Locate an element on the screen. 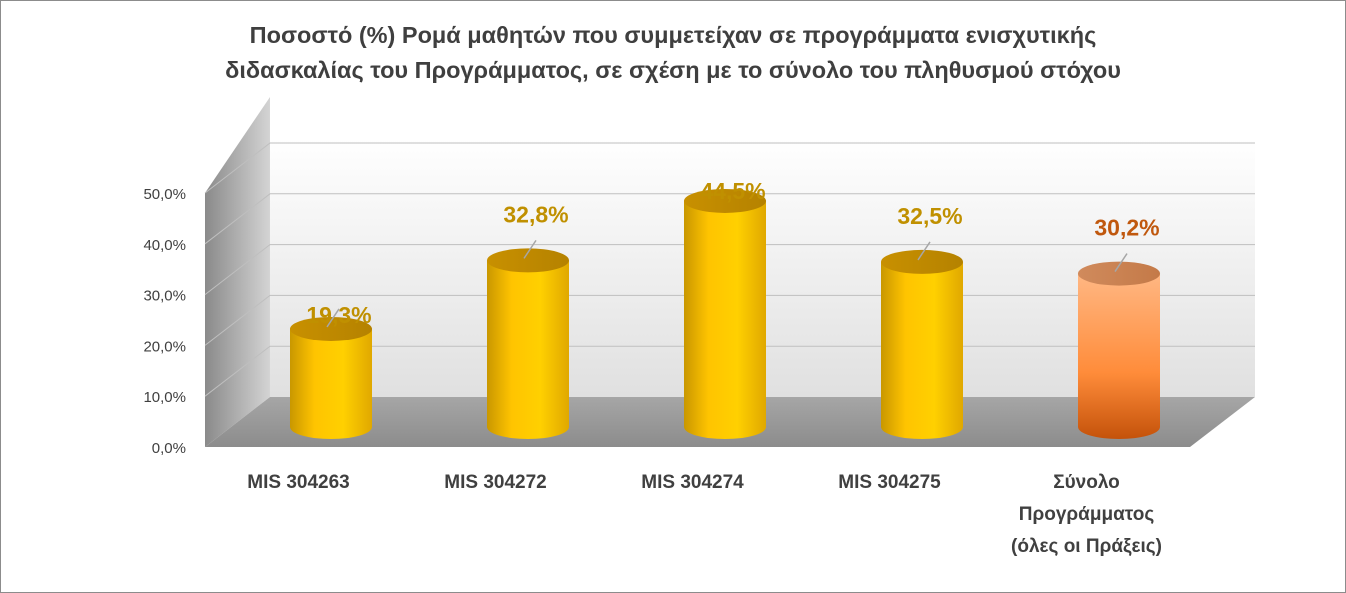  y-tick-label: 30,0% is located at coordinates (164, 296).